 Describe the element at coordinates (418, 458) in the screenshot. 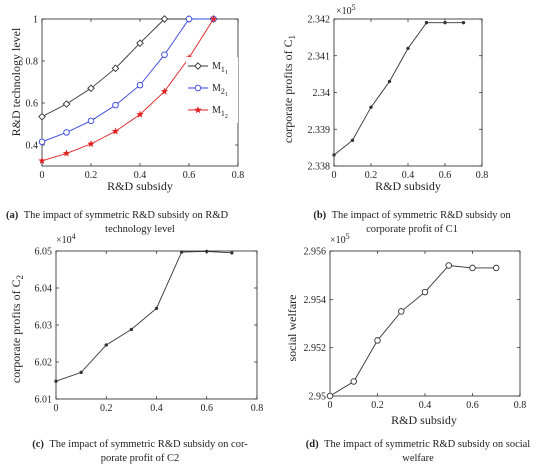

I see `chart-d-caption-line2: welfare` at that location.